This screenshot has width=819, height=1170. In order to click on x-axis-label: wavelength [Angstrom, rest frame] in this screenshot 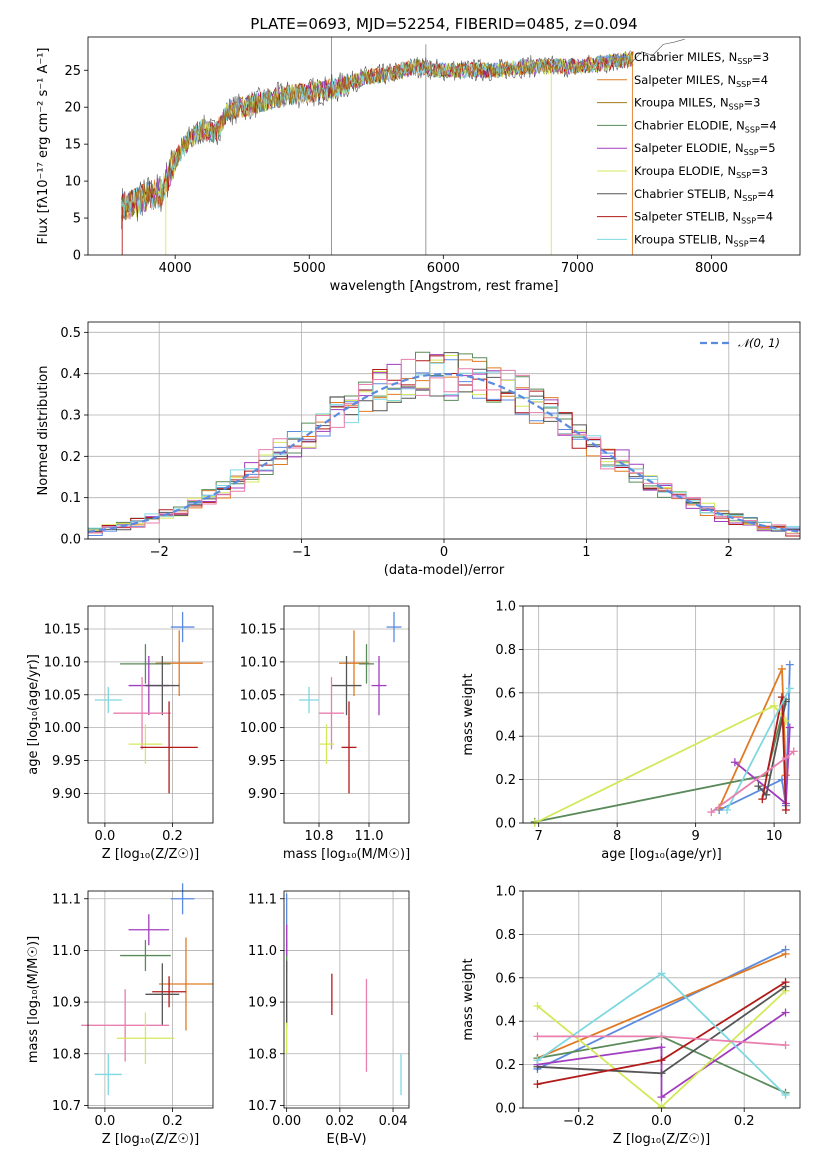, I will do `click(444, 286)`.